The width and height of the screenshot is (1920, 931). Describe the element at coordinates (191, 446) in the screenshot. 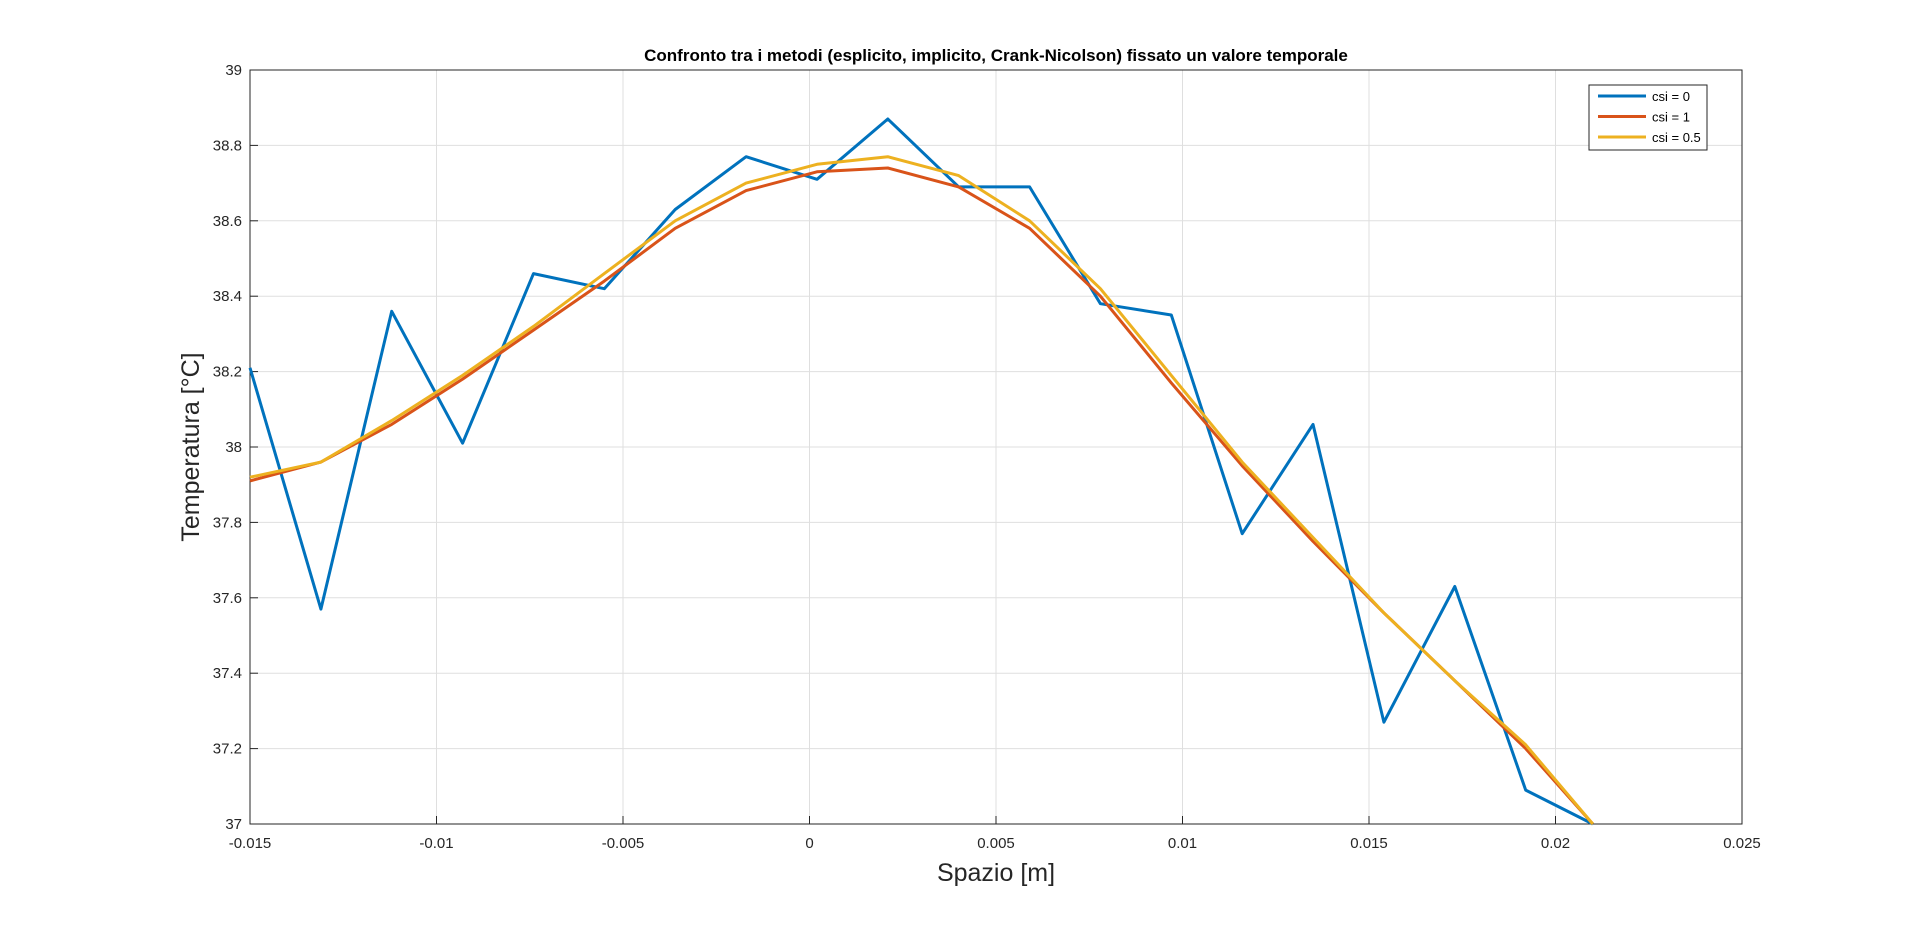

I see `y-axis-label: Temperatura [°C]` at that location.